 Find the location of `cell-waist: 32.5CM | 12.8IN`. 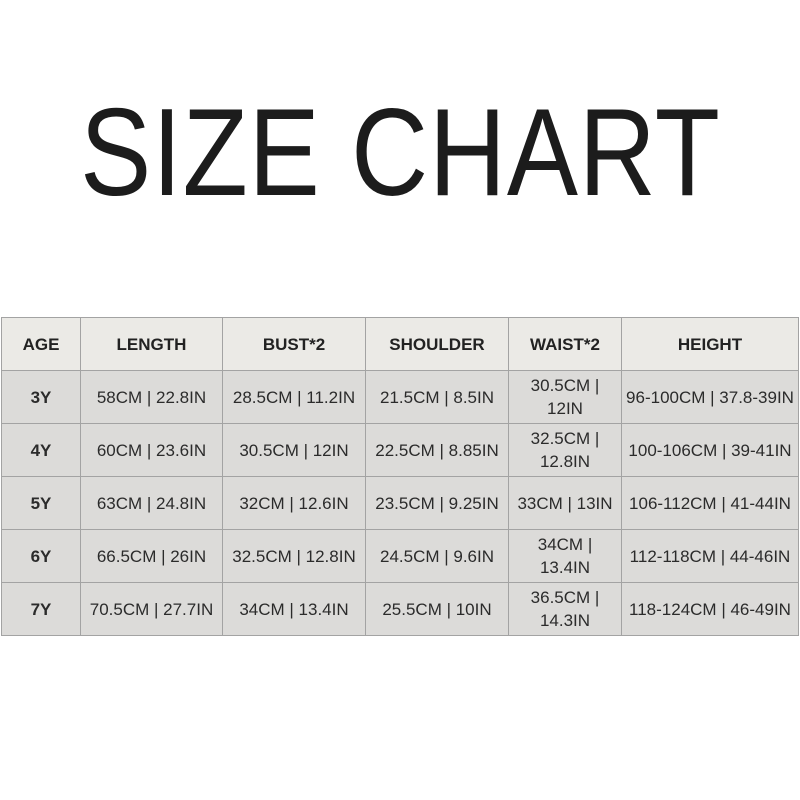

cell-waist: 32.5CM | 12.8IN is located at coordinates (565, 450).